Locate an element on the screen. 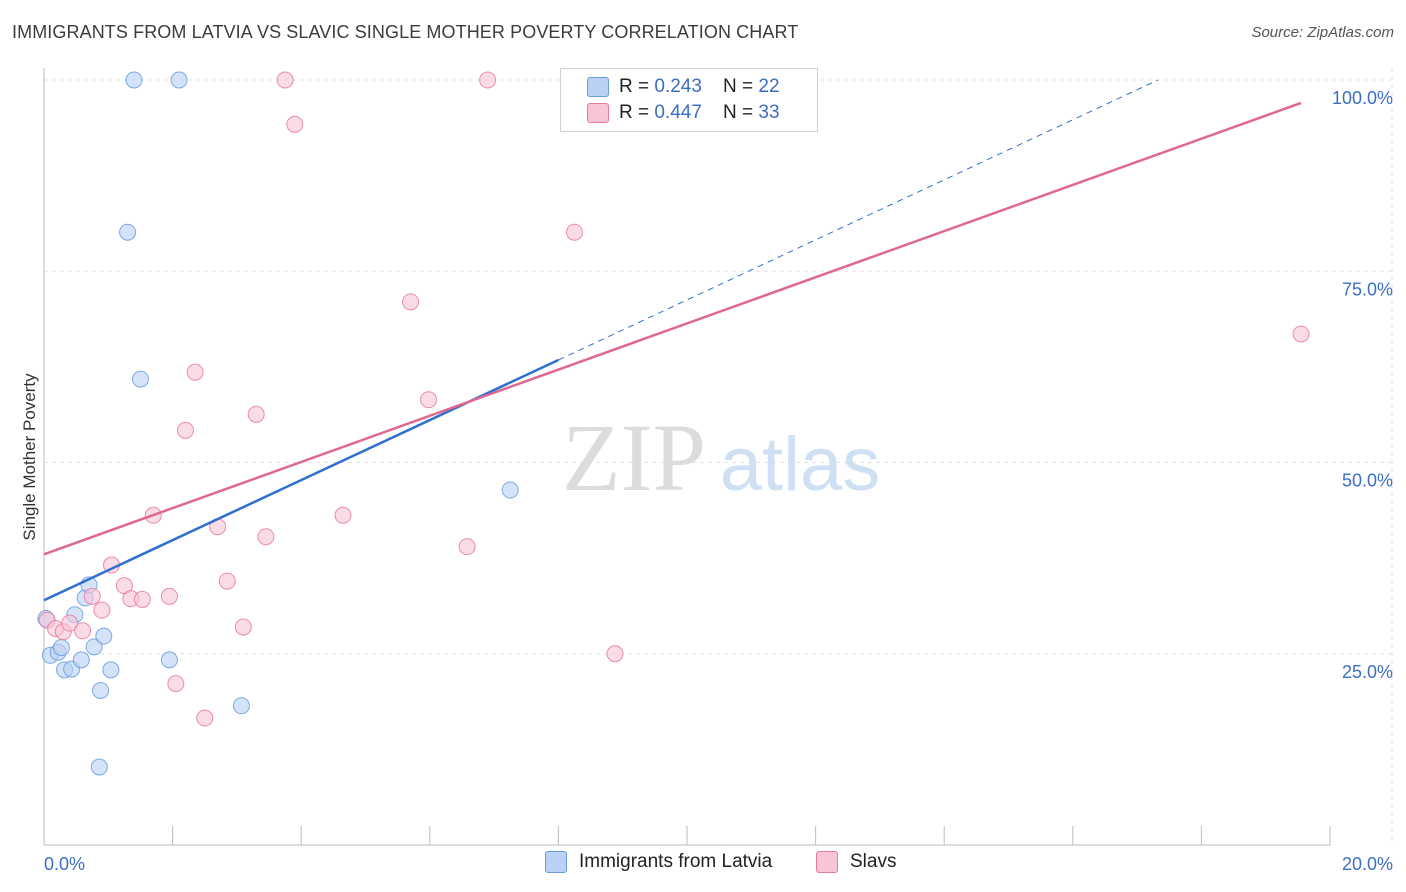  series-legend: Immigrants from Latvia Slavs is located at coordinates (703, 864).